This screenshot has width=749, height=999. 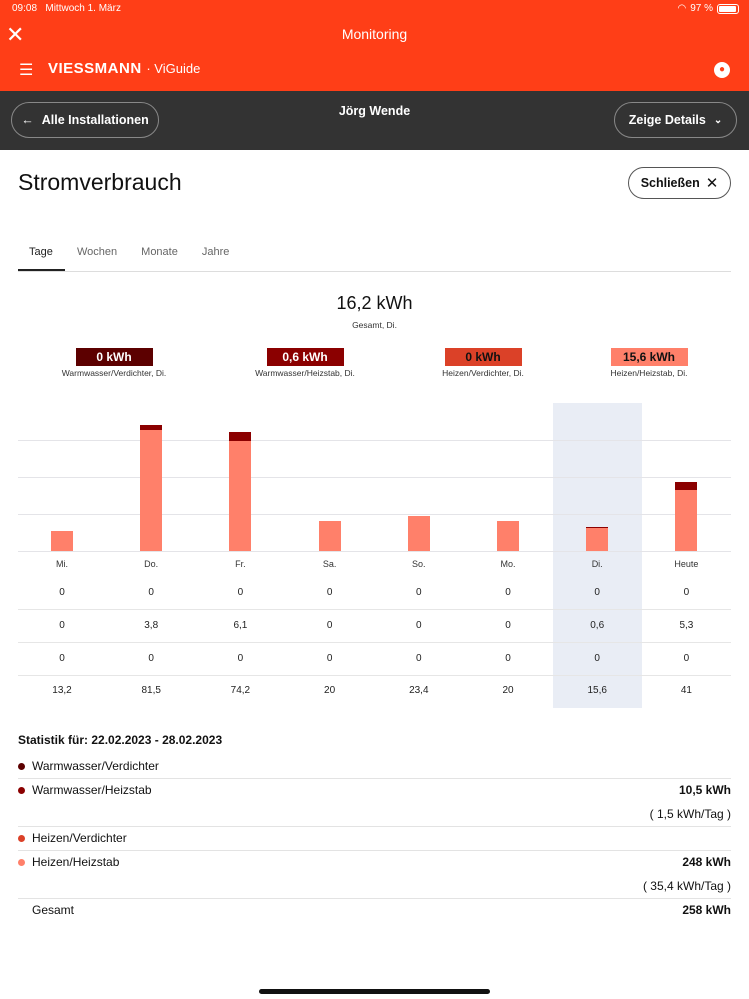 What do you see at coordinates (718, 120) in the screenshot?
I see `chevron-down-icon: ⌄` at bounding box center [718, 120].